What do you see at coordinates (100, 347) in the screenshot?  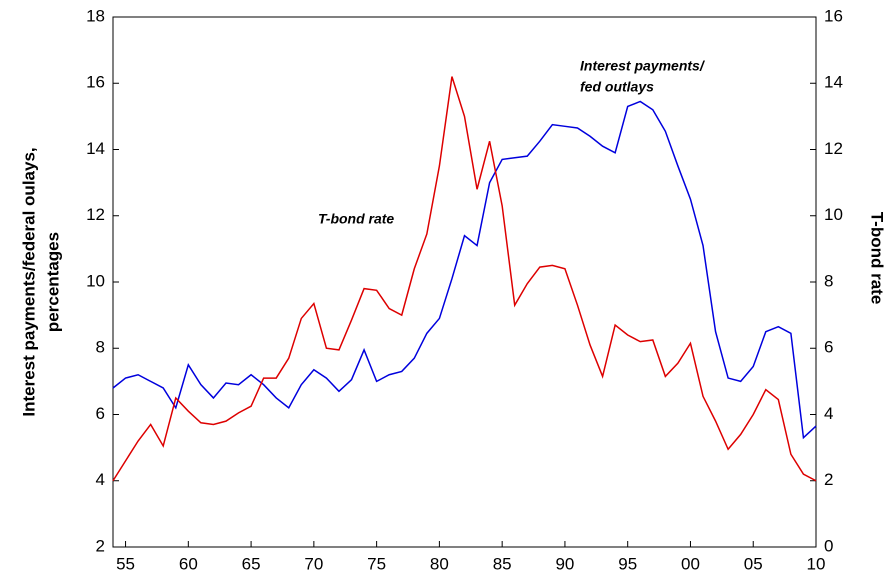 I see `y-tick-label: 8` at bounding box center [100, 347].